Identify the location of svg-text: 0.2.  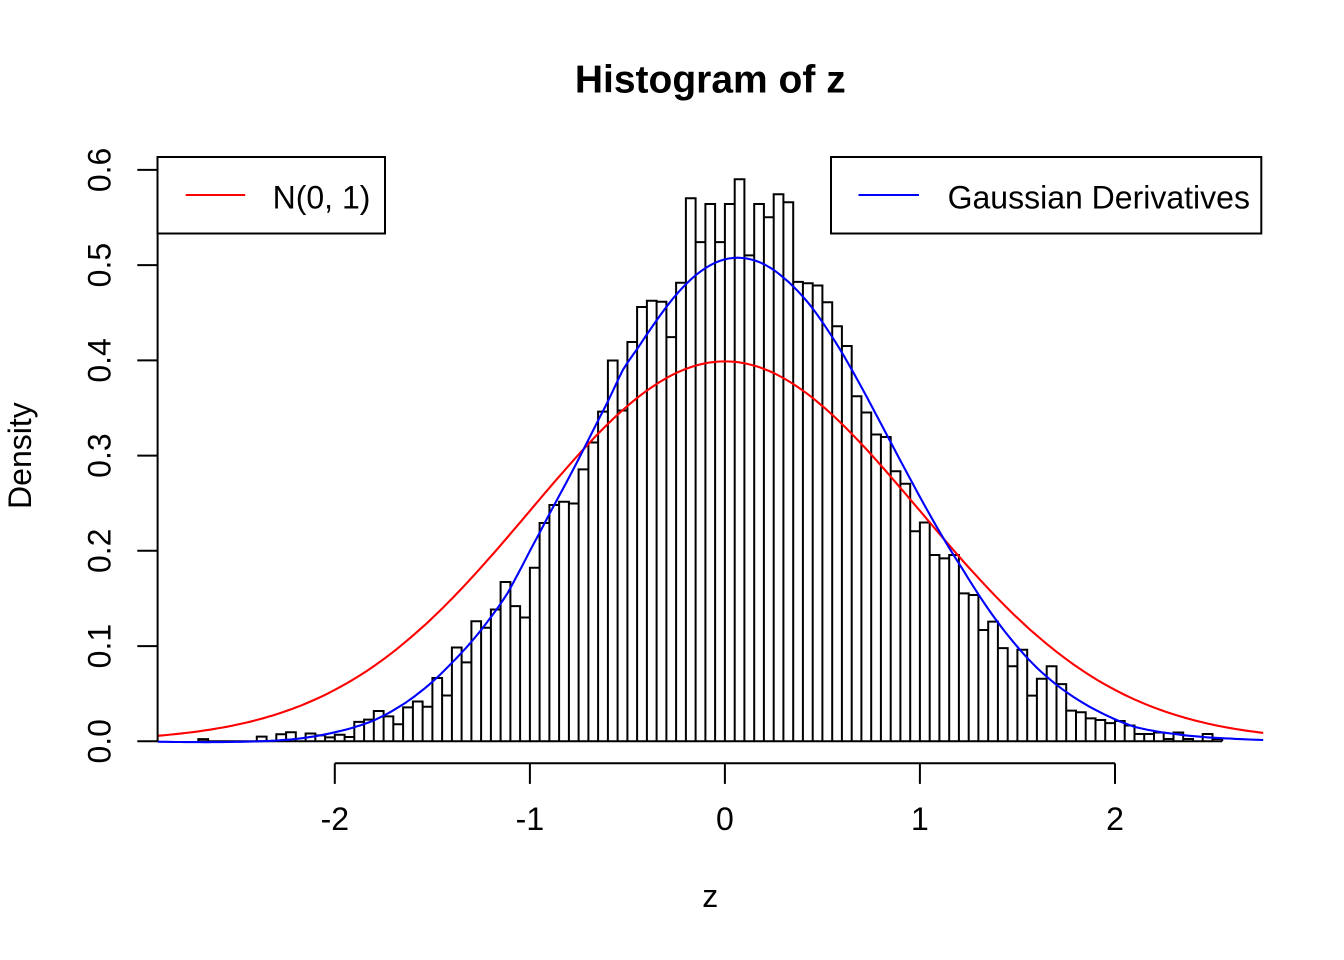
(100, 551).